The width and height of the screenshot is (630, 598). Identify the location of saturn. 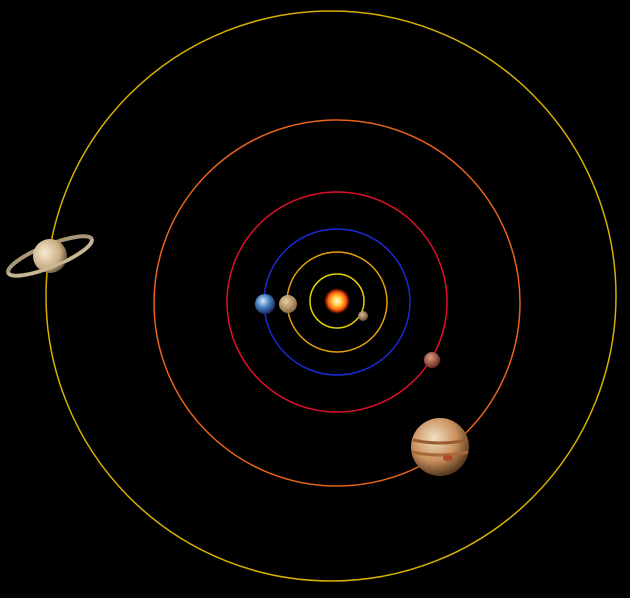
(50, 256).